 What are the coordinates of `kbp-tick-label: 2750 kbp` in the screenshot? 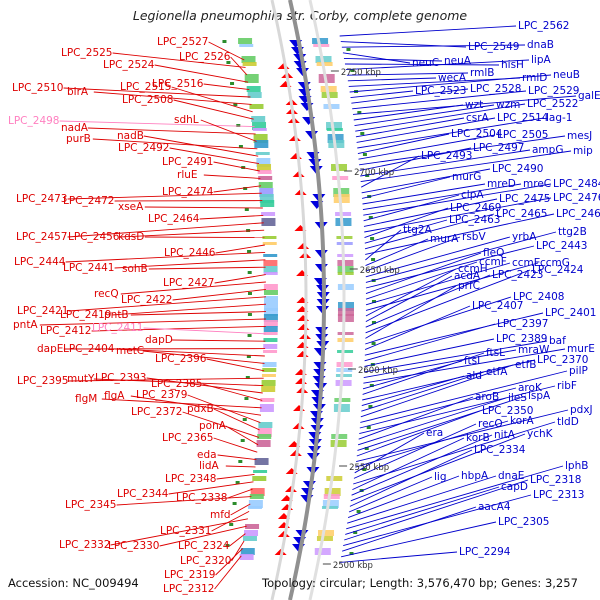 It's located at (361, 73).